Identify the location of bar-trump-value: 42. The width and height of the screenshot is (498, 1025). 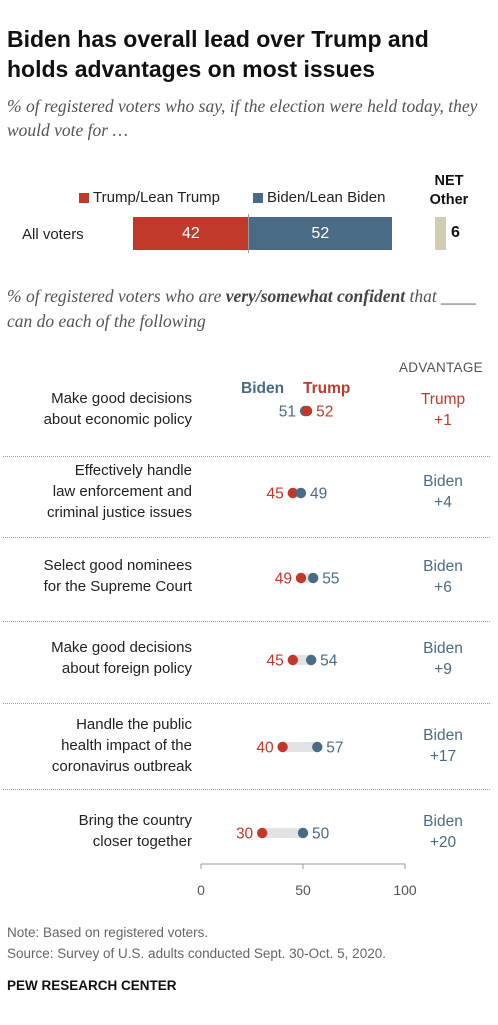
(190, 233).